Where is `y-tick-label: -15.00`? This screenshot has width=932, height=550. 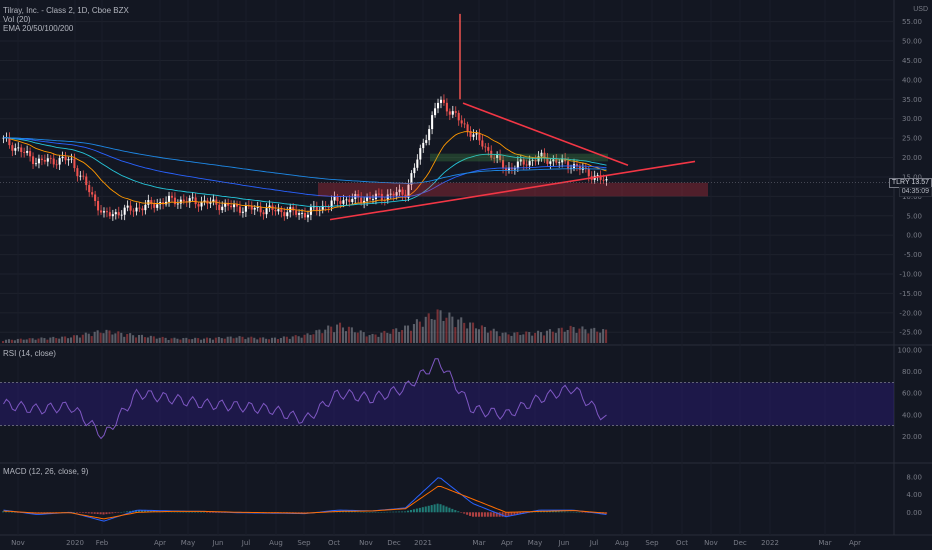 y-tick-label: -15.00 is located at coordinates (910, 294).